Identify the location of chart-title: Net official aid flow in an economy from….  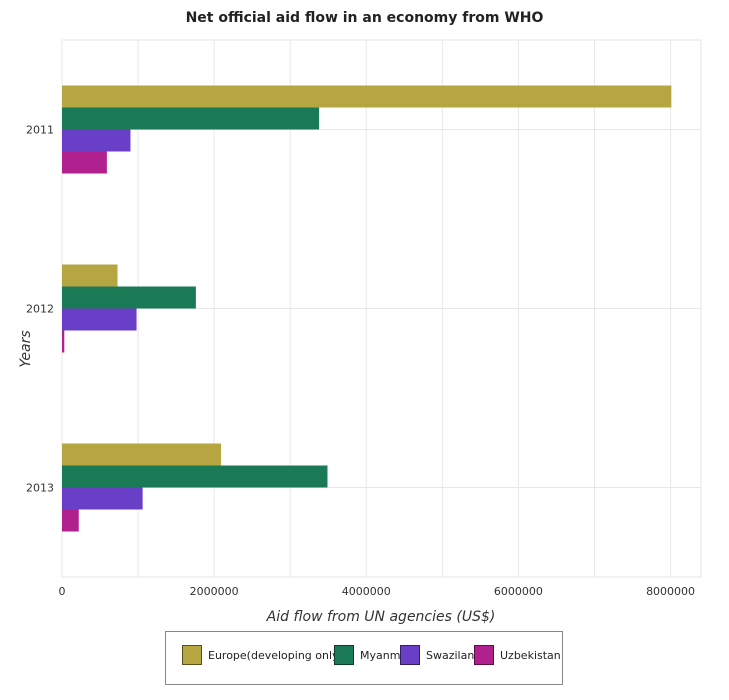
(364, 18).